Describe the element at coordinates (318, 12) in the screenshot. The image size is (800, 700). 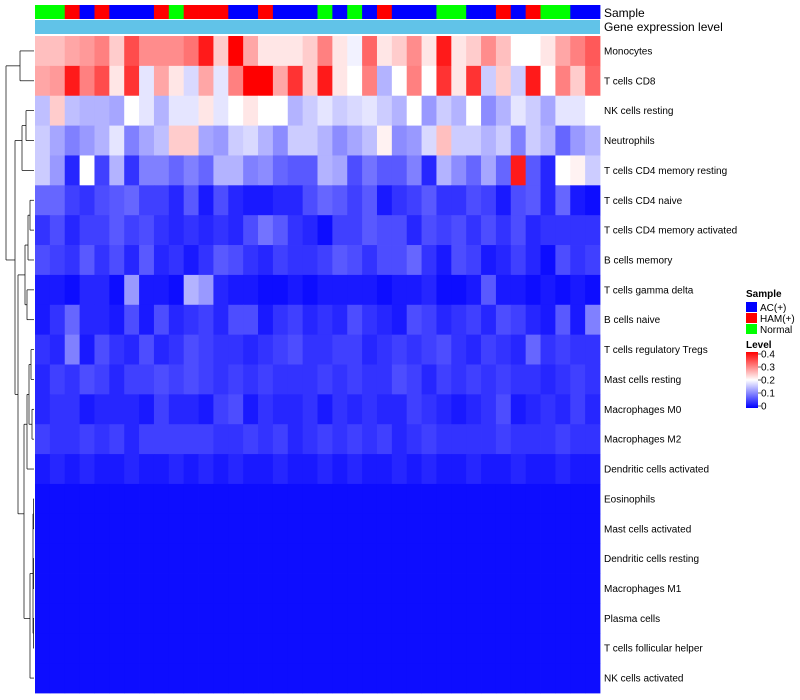
I see `sample-annotation-bar` at that location.